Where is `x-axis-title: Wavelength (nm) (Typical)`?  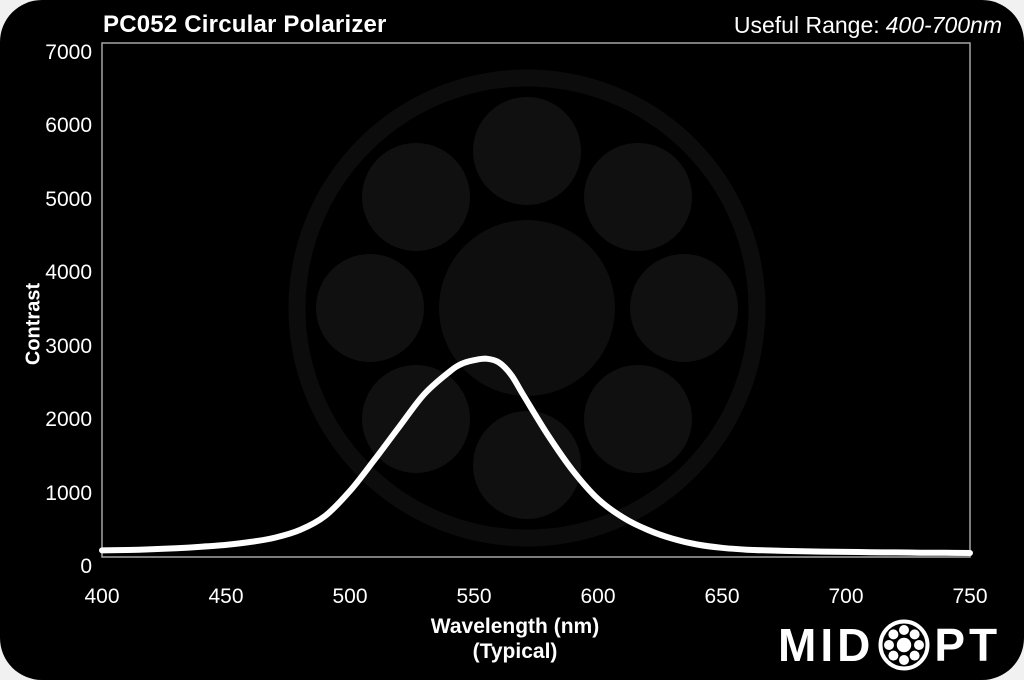
x-axis-title: Wavelength (nm) (Typical) is located at coordinates (515, 639).